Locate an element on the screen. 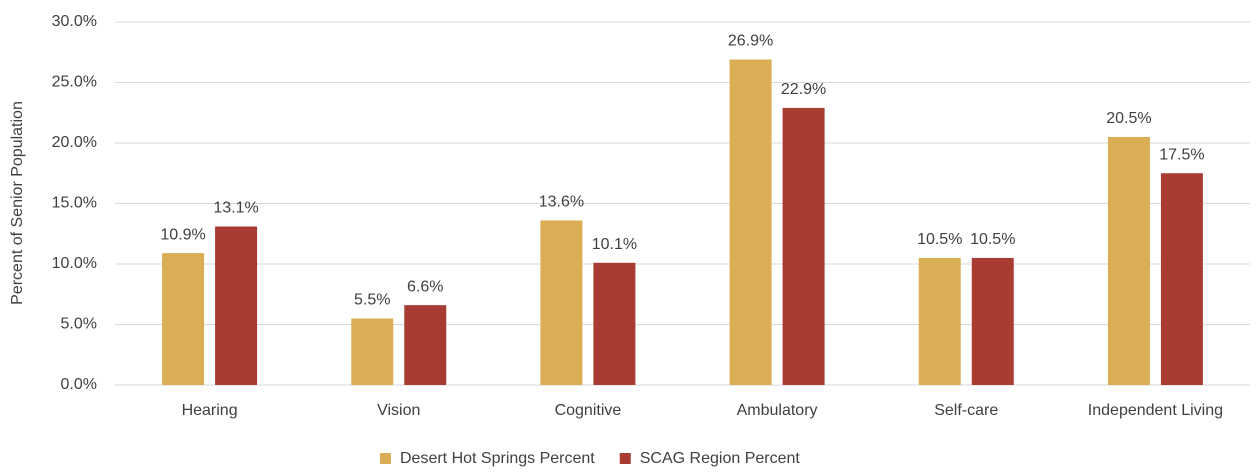  data-label: 20.5% is located at coordinates (1128, 118).